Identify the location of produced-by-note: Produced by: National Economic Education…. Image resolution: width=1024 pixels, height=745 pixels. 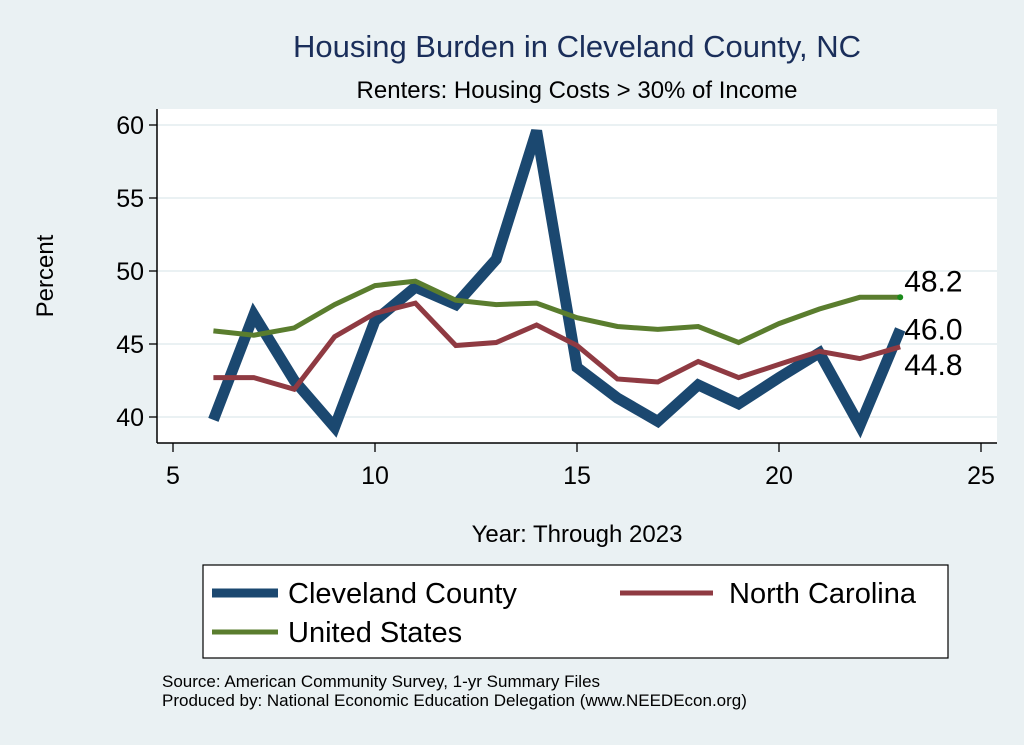
(454, 700).